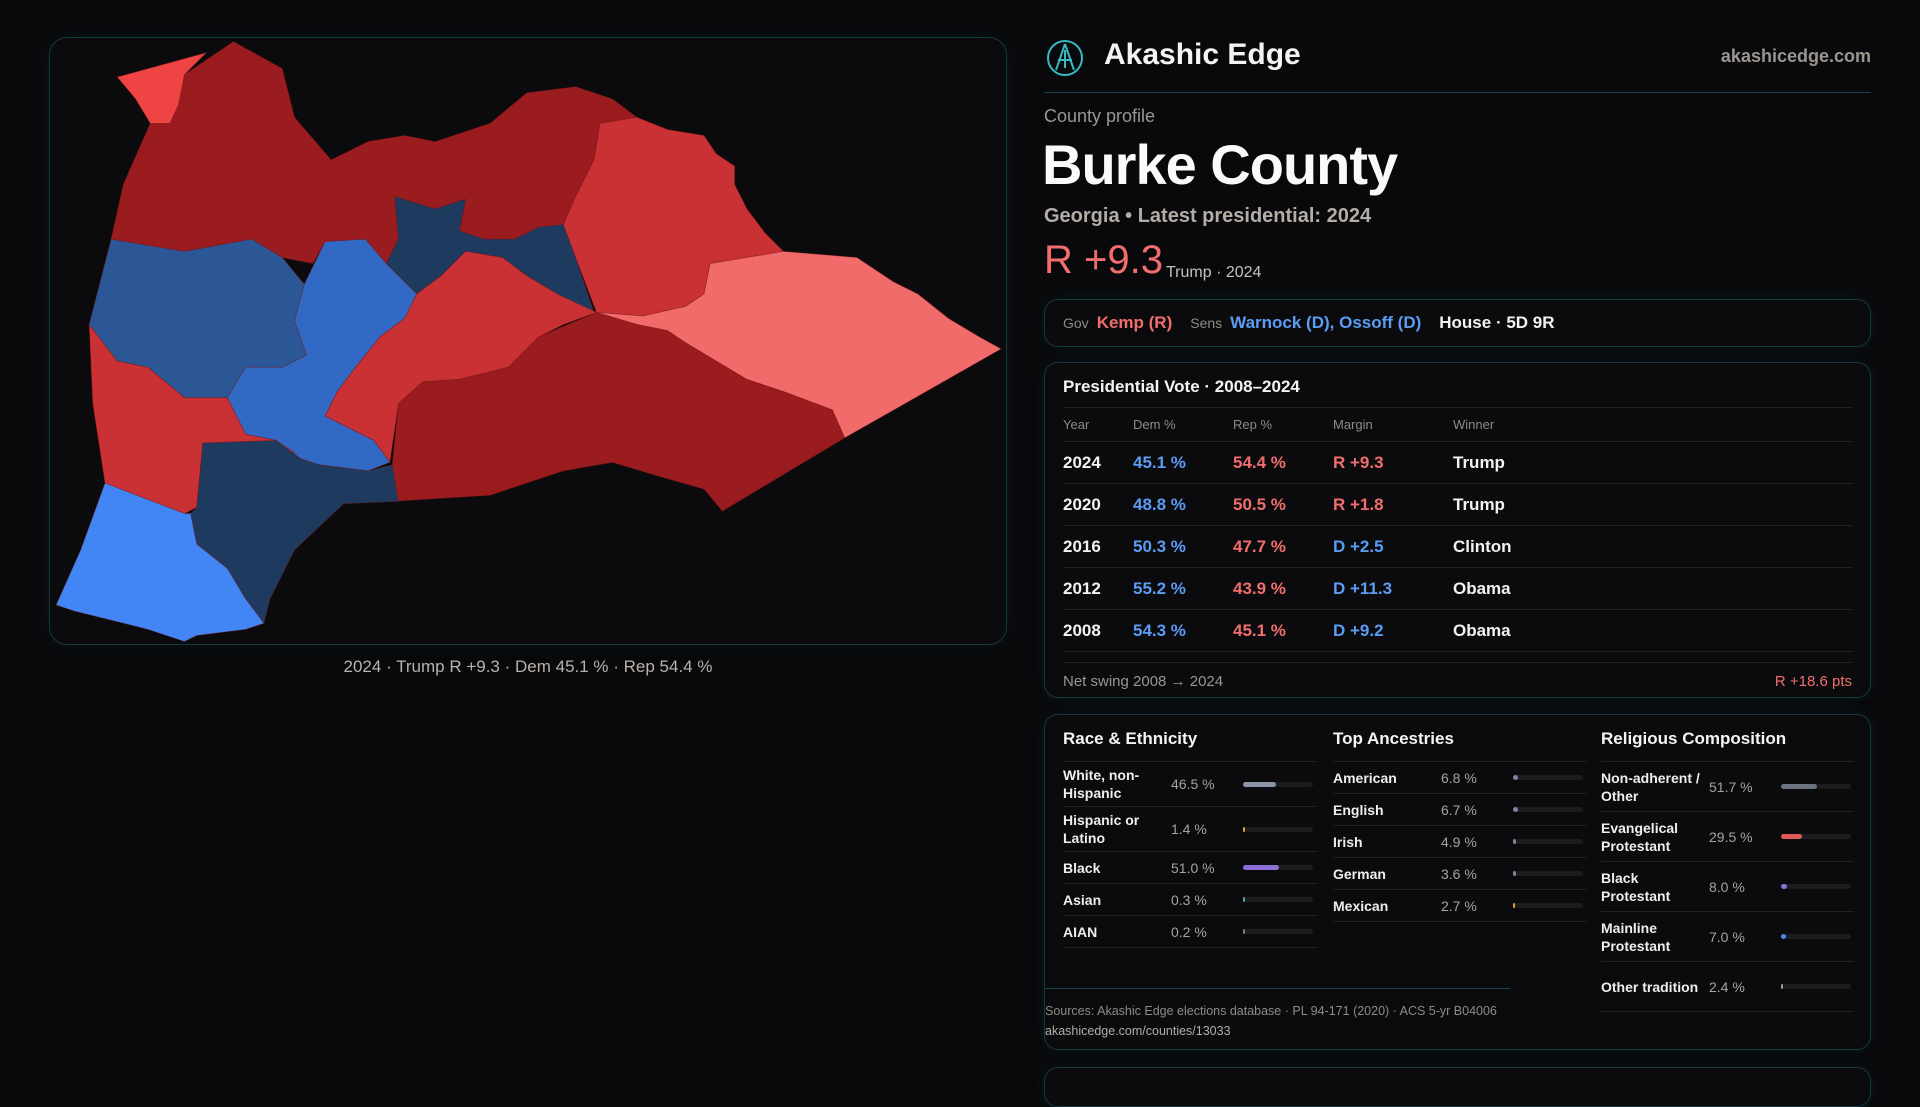 The image size is (1920, 1107). What do you see at coordinates (1100, 116) in the screenshot?
I see `eyebrow: County profile` at bounding box center [1100, 116].